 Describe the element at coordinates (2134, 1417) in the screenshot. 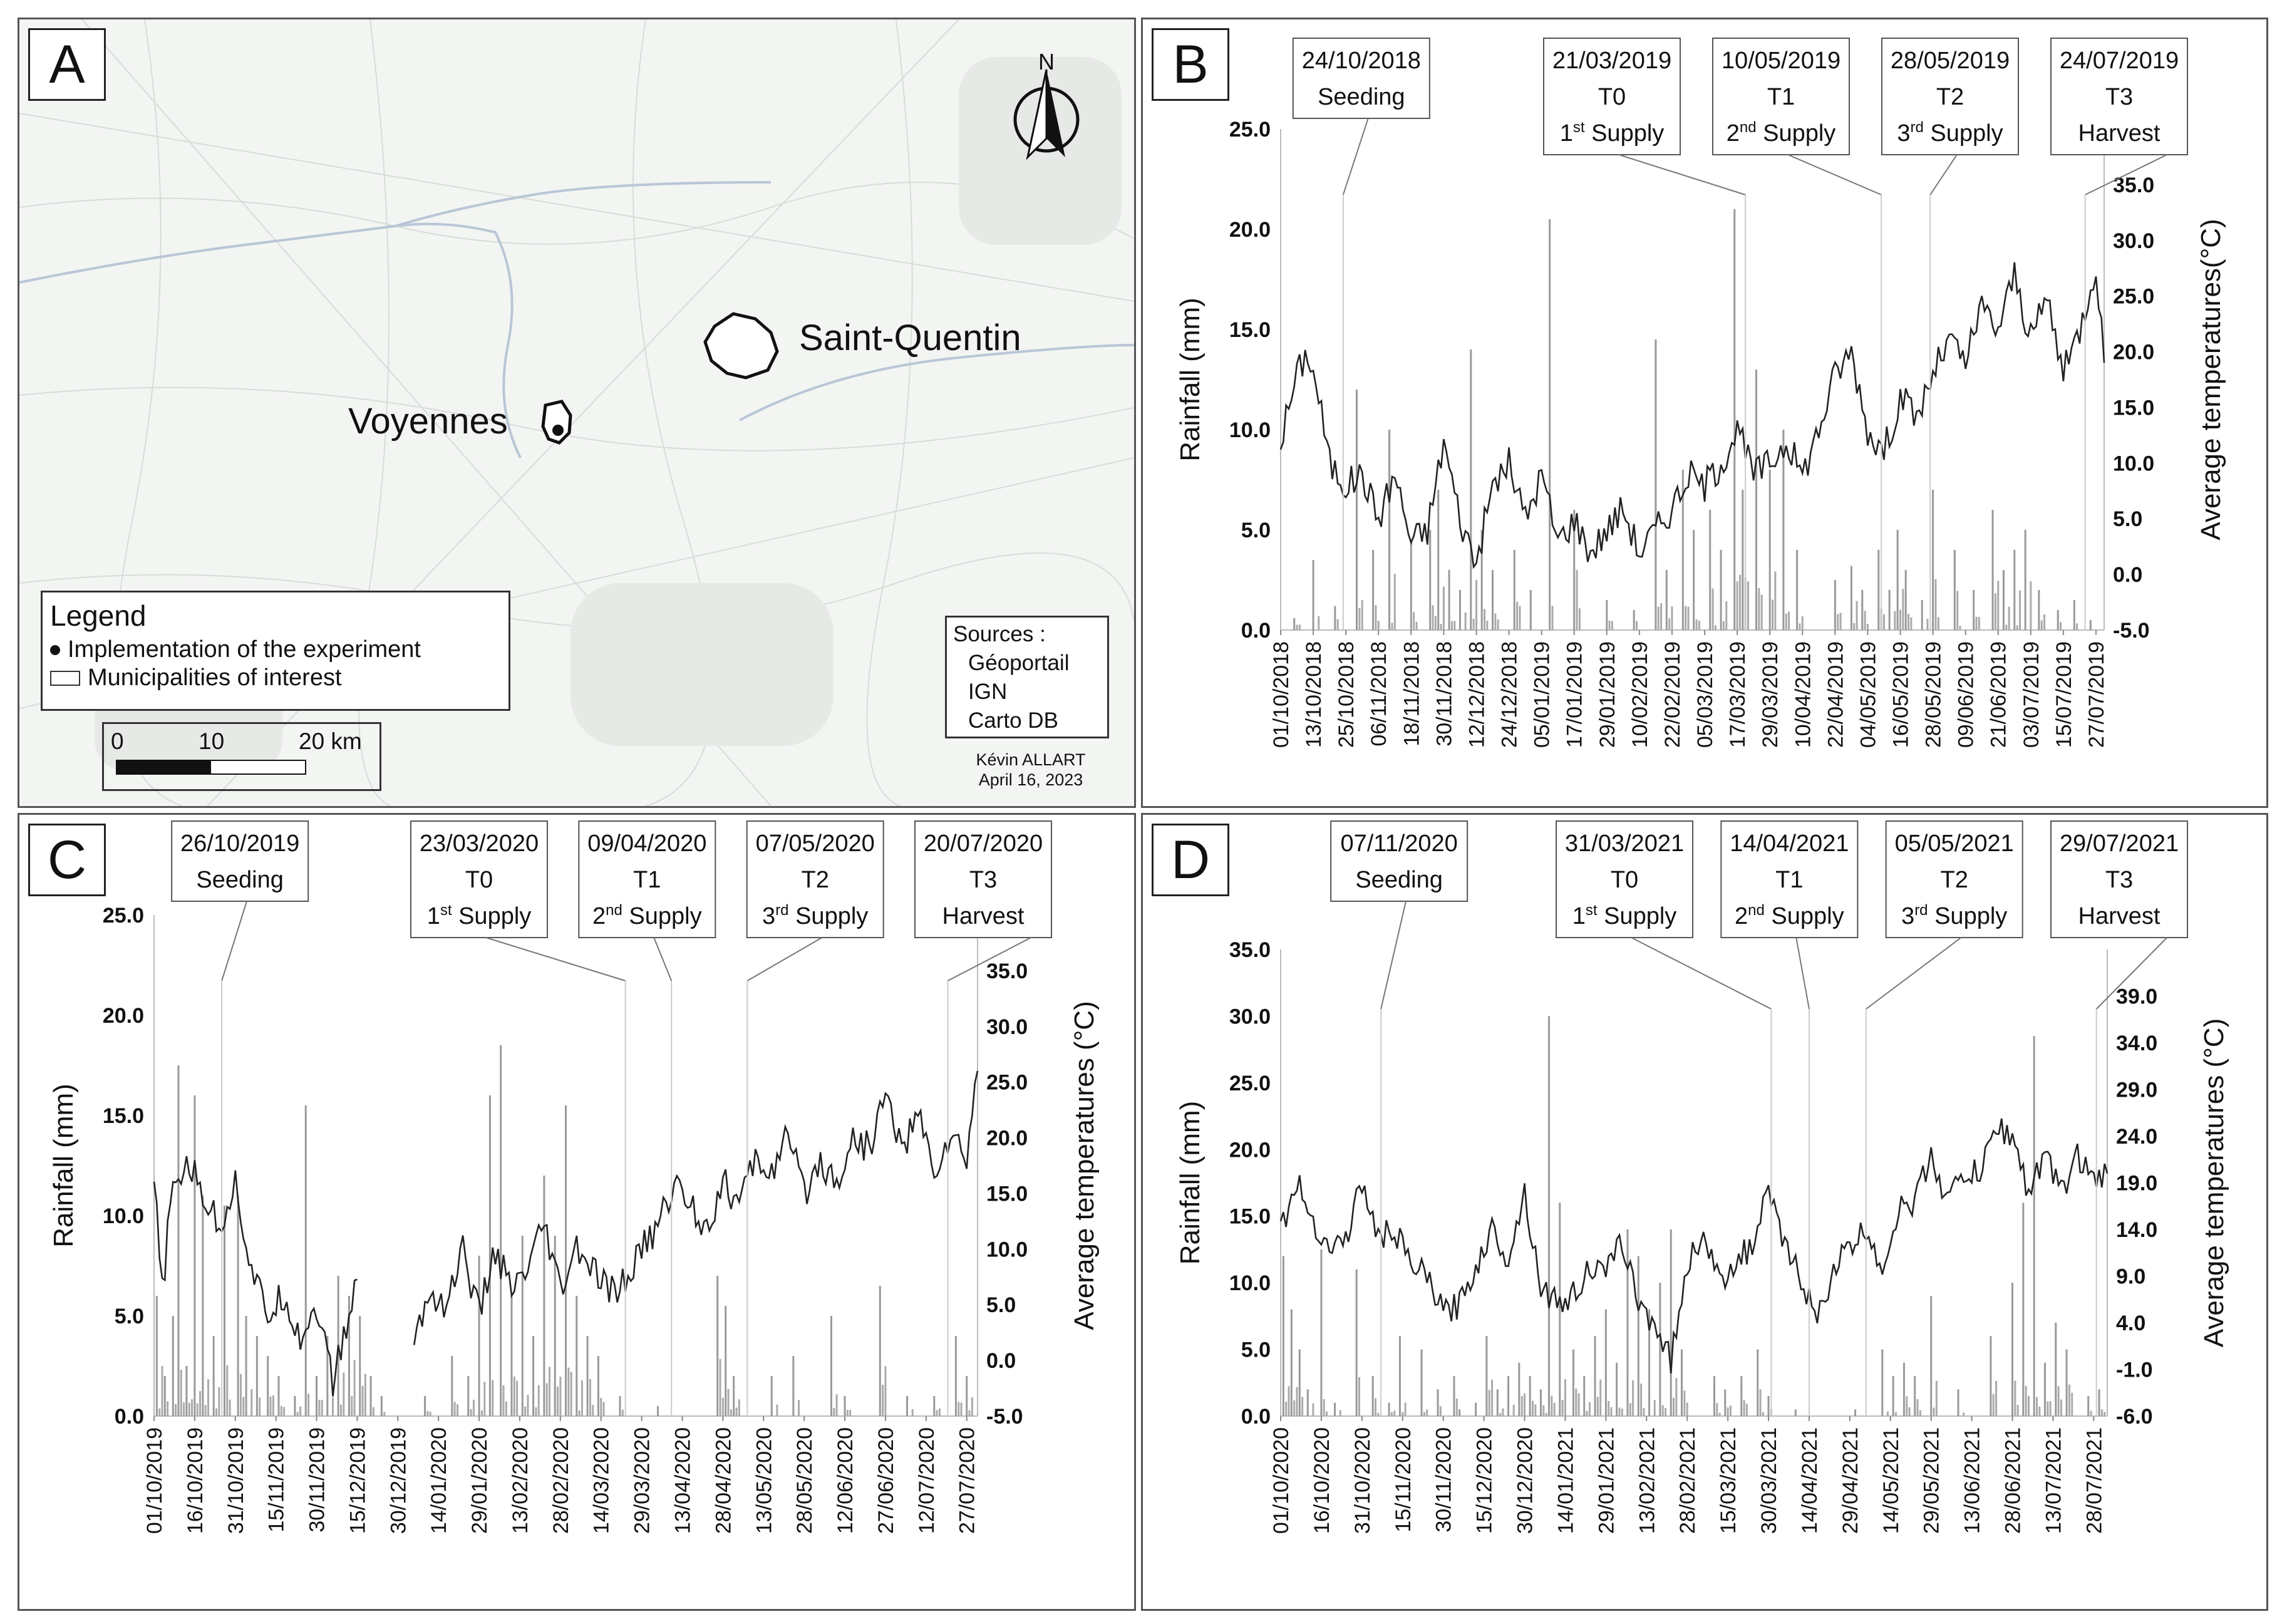

I see `y2-tick-label: -6.0` at that location.